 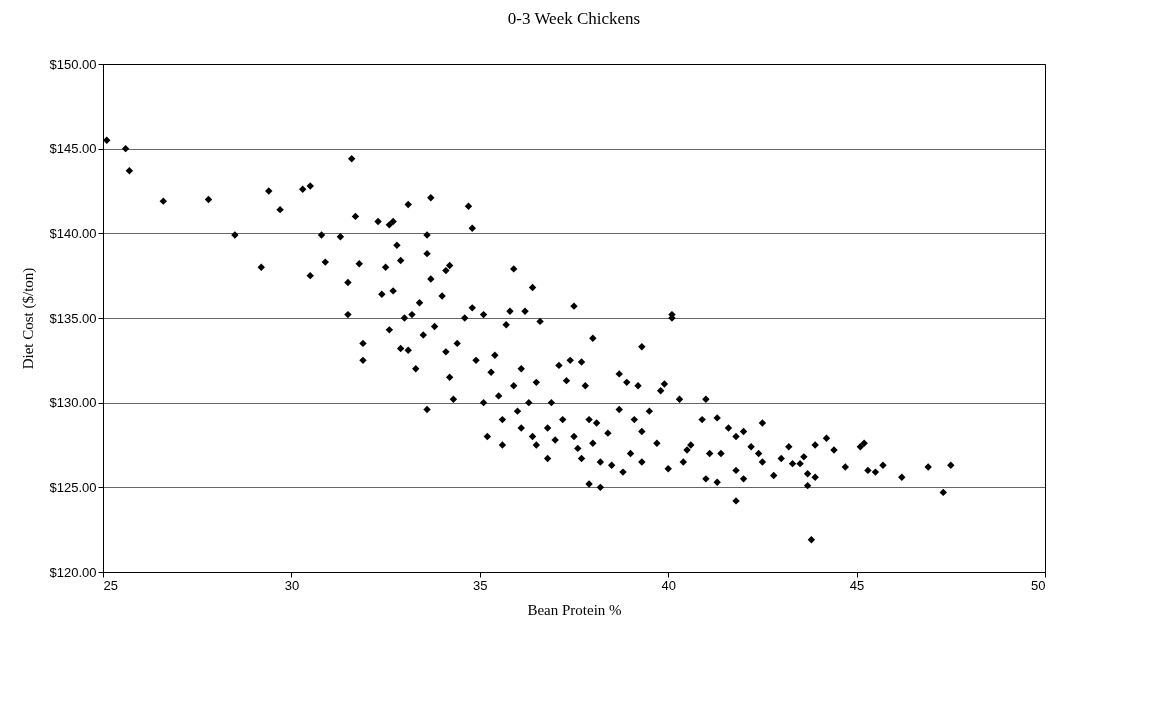 I want to click on chart-title: 0-3 Week Chickens, so click(x=574, y=18).